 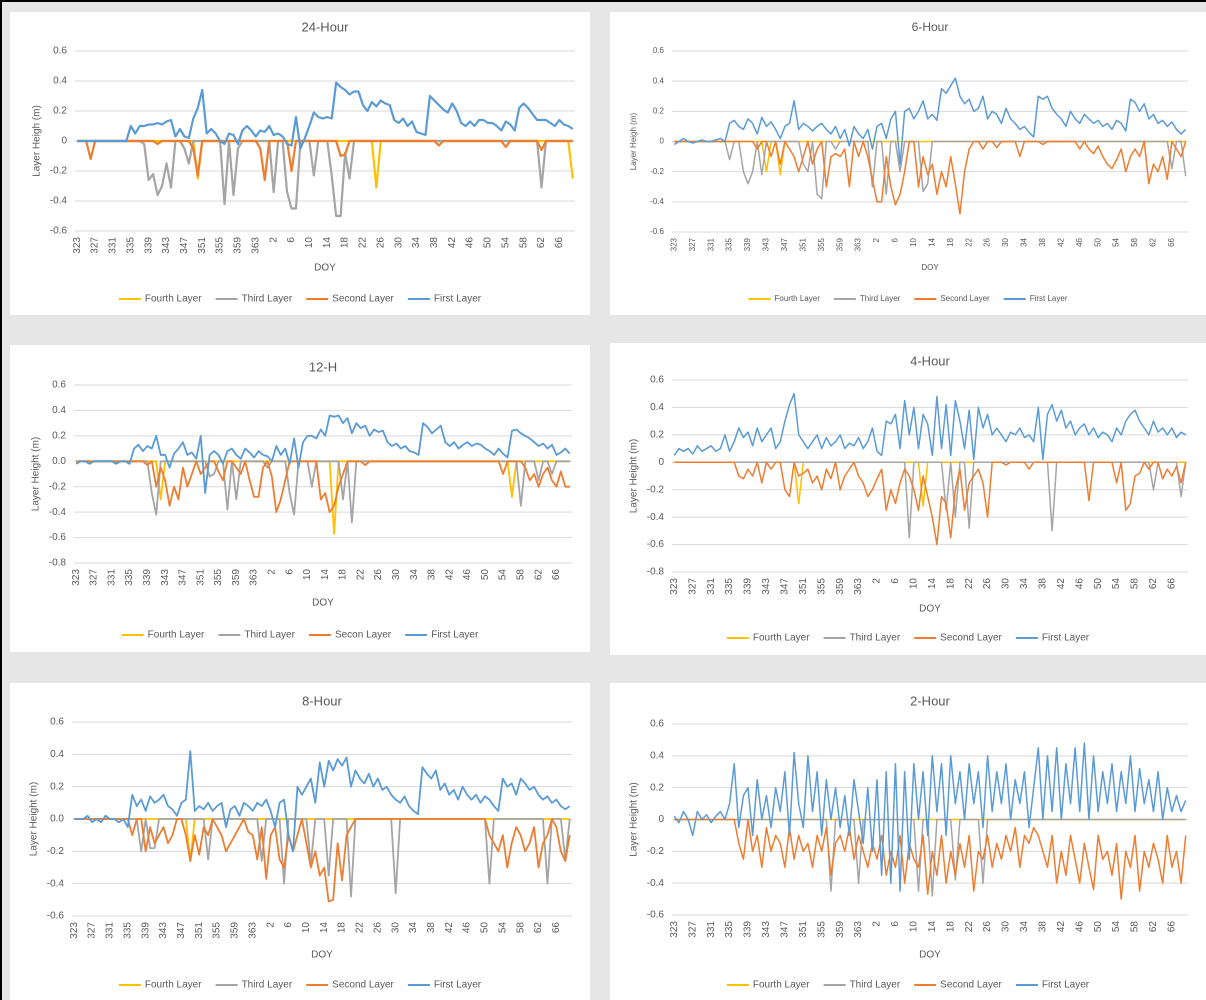 What do you see at coordinates (183, 577) in the screenshot?
I see `x-tick-label: 347` at bounding box center [183, 577].